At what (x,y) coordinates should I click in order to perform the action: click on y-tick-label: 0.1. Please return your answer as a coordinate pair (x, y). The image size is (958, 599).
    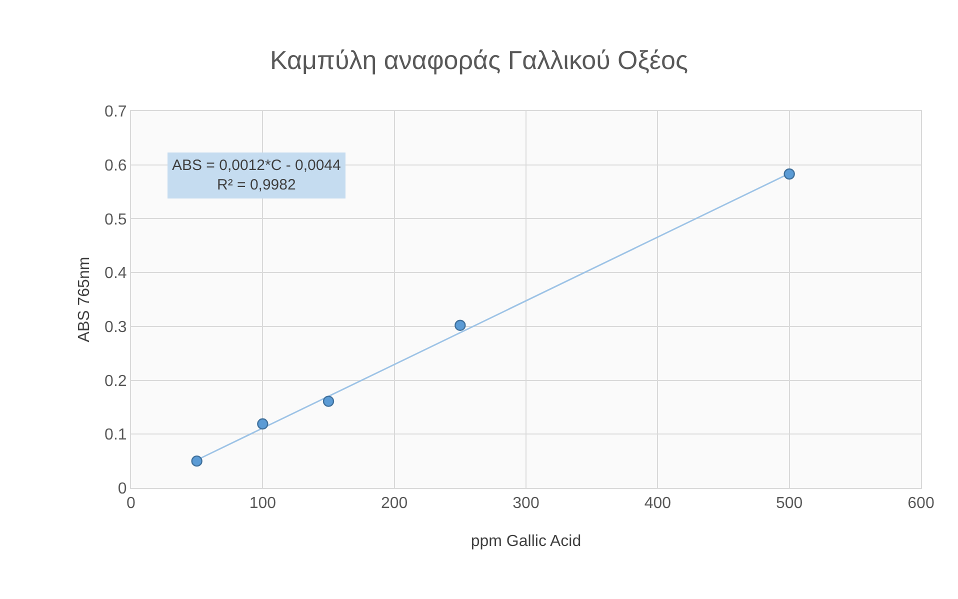
    Looking at the image, I should click on (115, 435).